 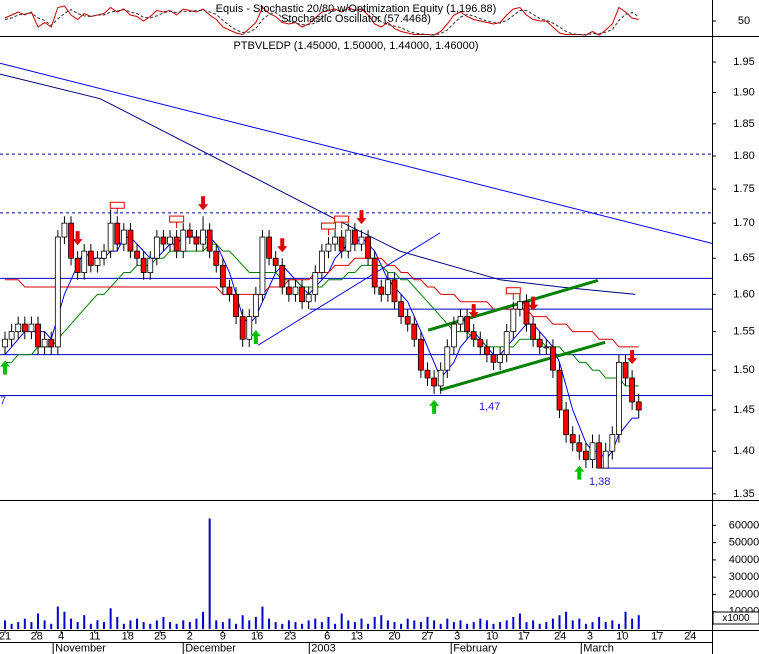 I want to click on buy-arrow, so click(x=579, y=472).